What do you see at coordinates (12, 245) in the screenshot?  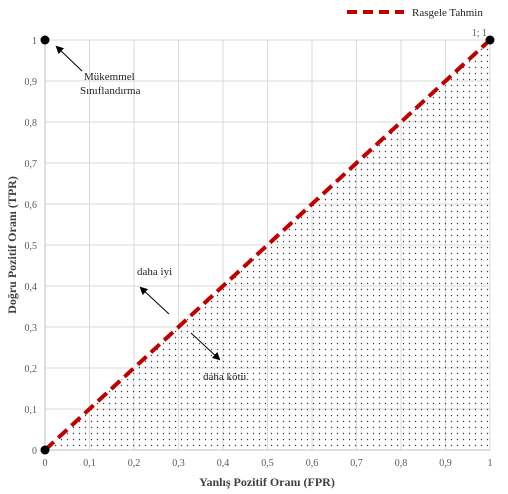 I see `y-axis-title: Doğru Pozitif Oranı (TPR)` at bounding box center [12, 245].